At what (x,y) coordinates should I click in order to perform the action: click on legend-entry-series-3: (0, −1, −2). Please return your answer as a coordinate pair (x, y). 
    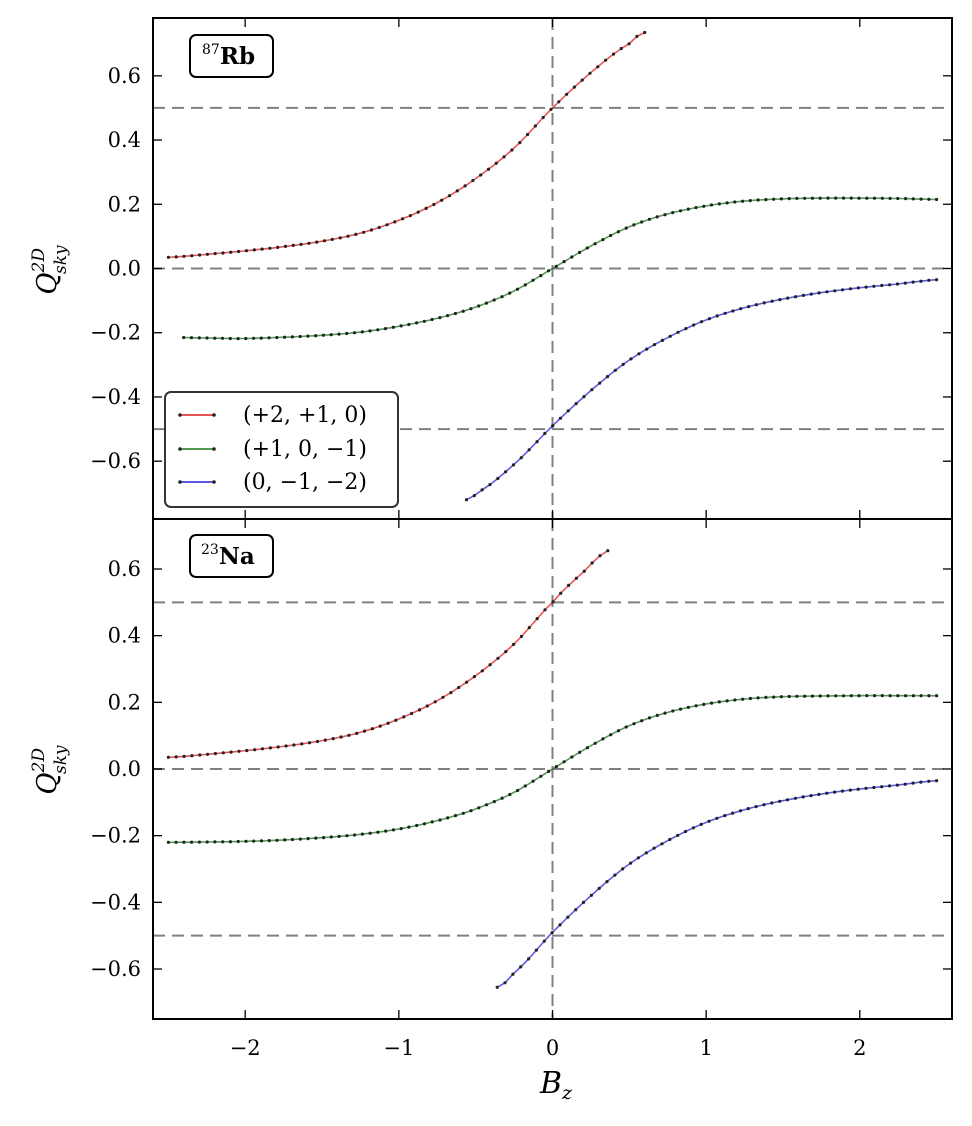
    Looking at the image, I should click on (272, 482).